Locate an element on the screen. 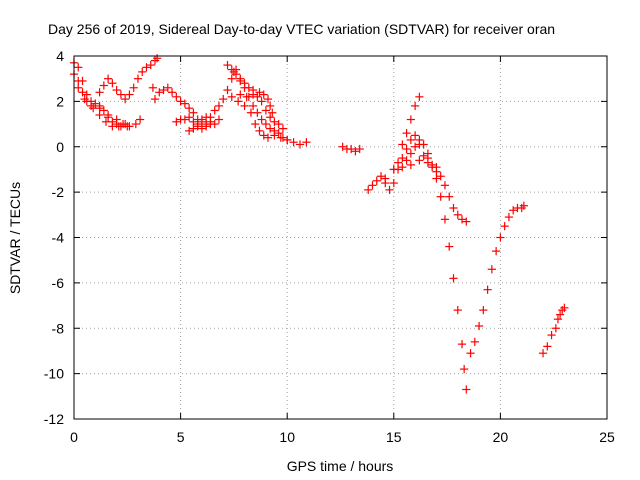 The width and height of the screenshot is (640, 480). y-tick-labels: -12 -10 -8 -6 -4 -2 0 2 4 is located at coordinates (54, 237).